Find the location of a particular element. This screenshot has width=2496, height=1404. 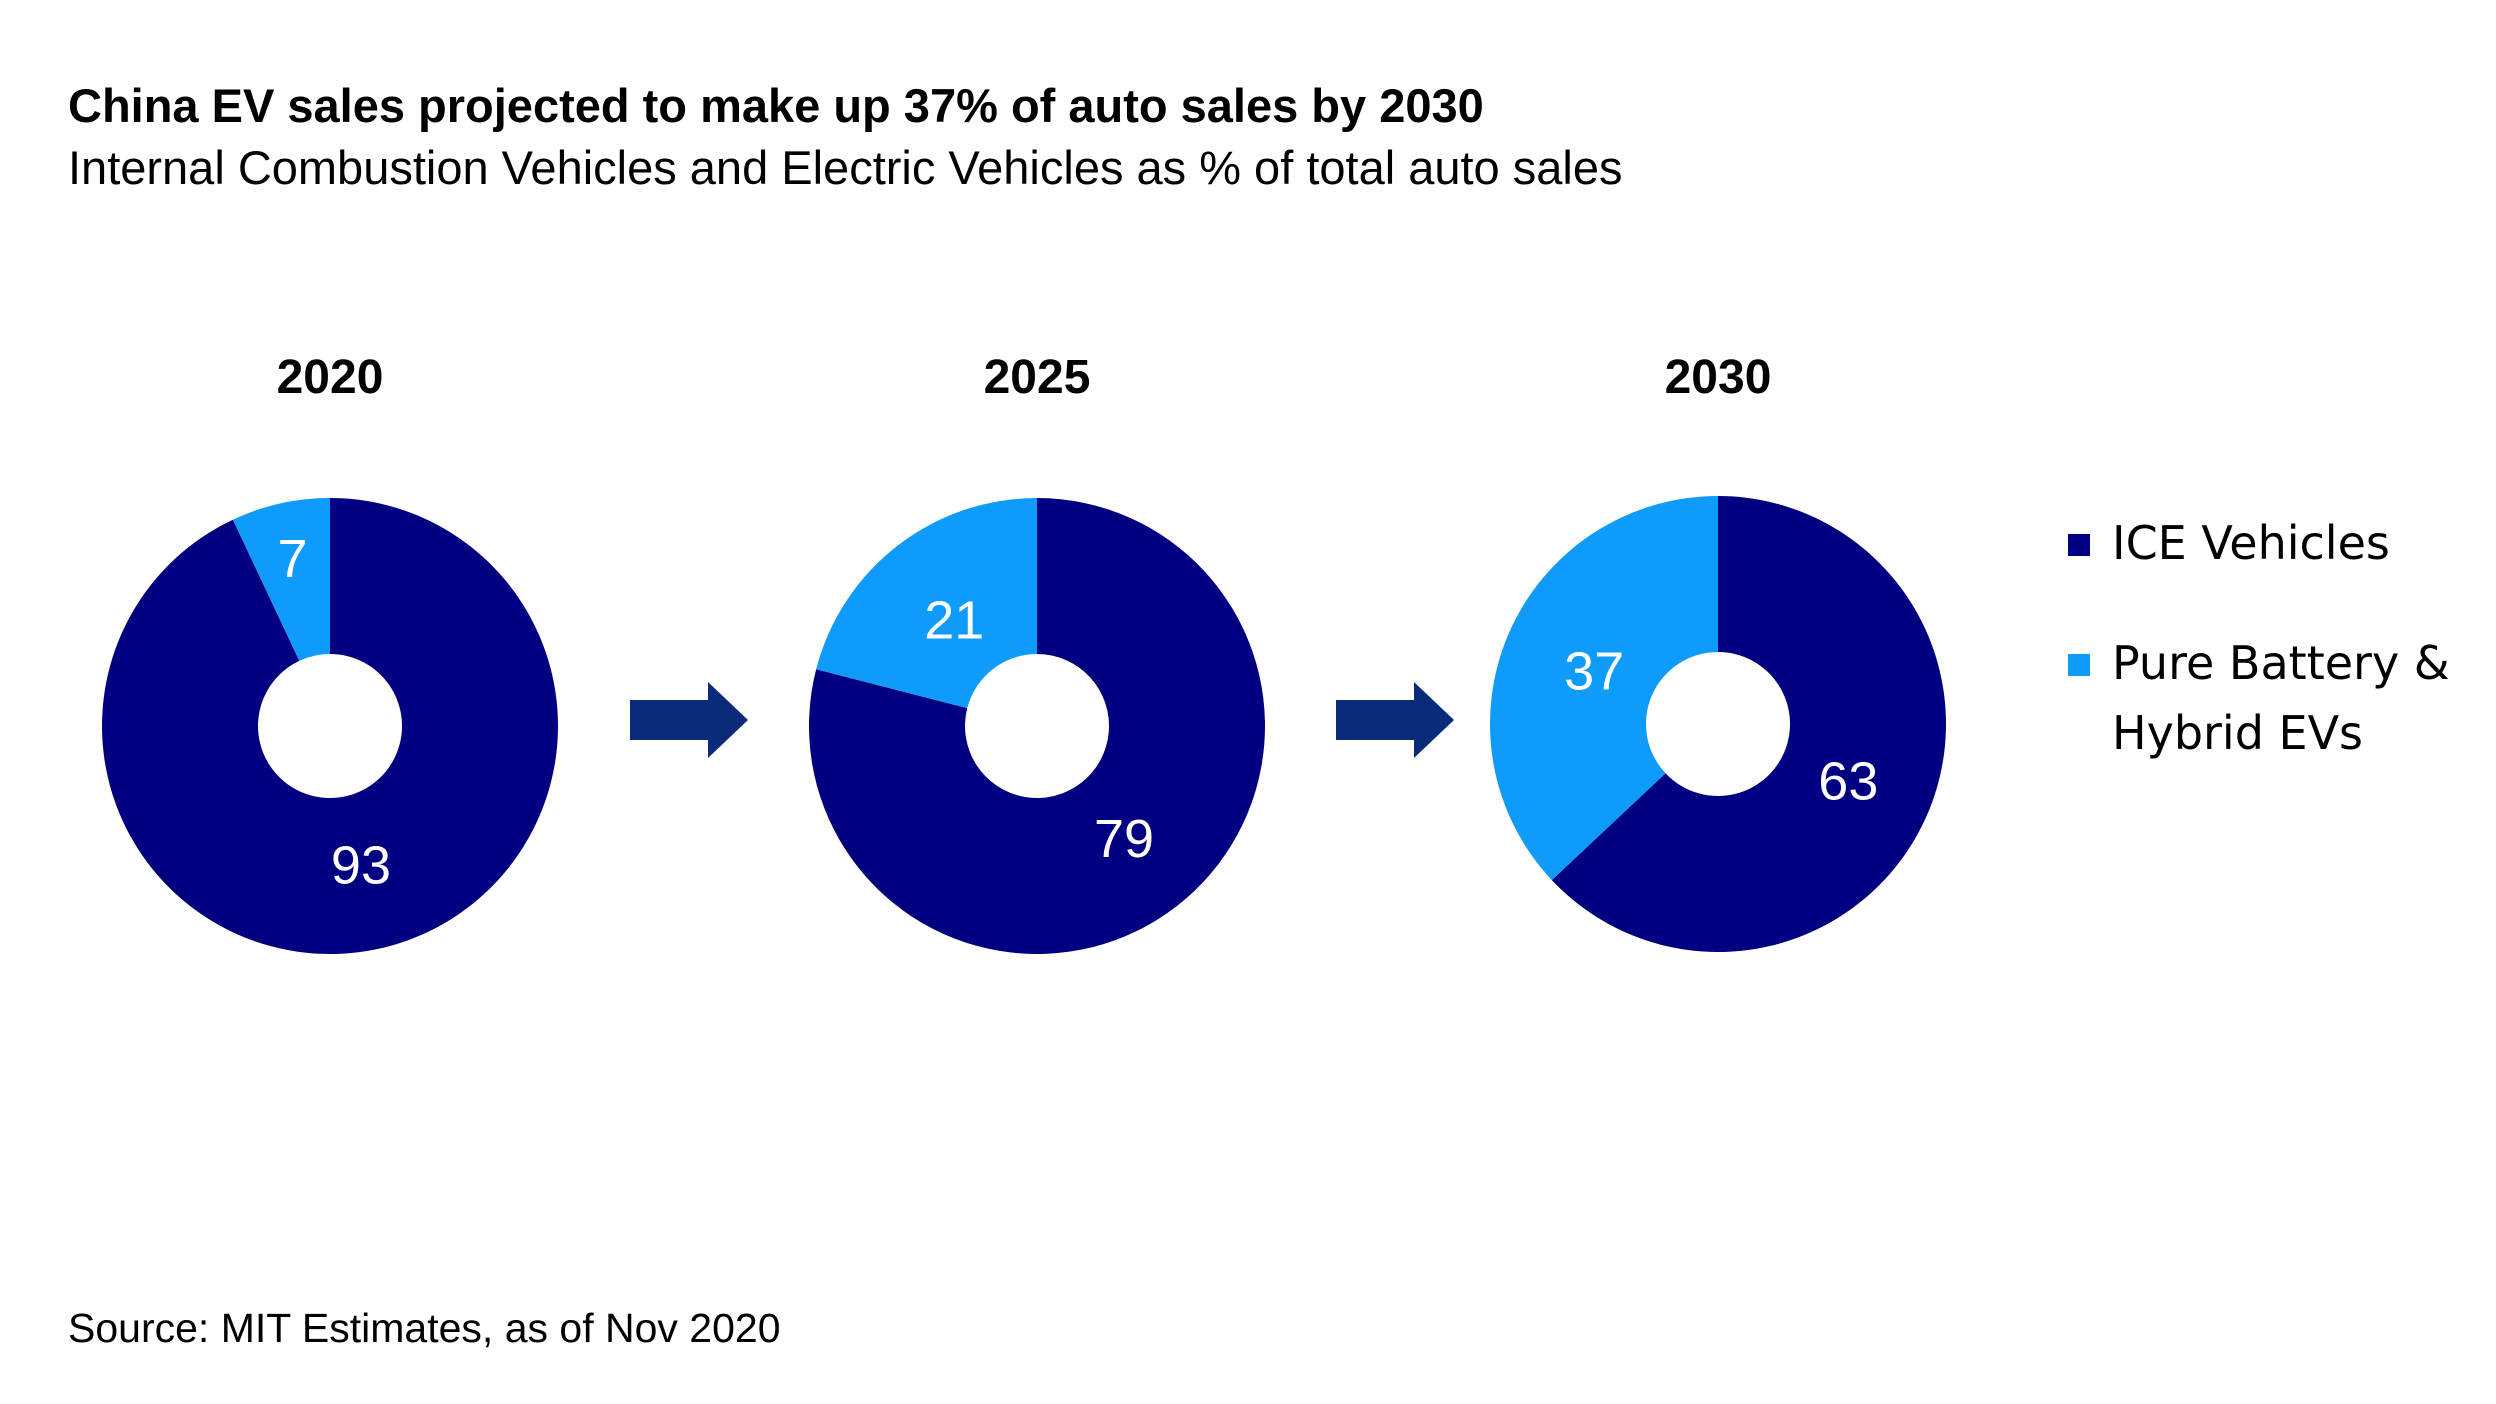

data-label-ice-2025: 79 is located at coordinates (1124, 839).